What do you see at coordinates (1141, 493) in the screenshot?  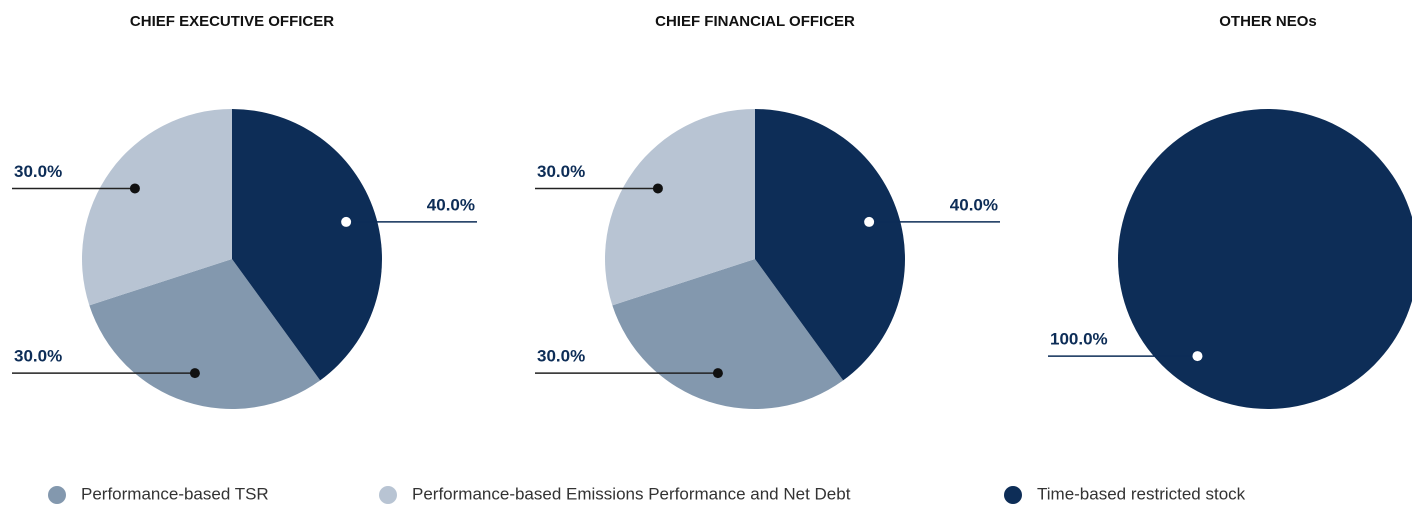 I see `legend-label: Time-based restricted stock` at bounding box center [1141, 493].